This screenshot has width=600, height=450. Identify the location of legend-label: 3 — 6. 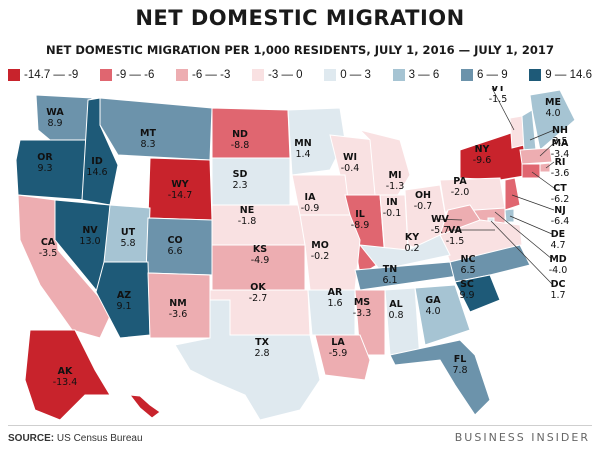
(424, 75).